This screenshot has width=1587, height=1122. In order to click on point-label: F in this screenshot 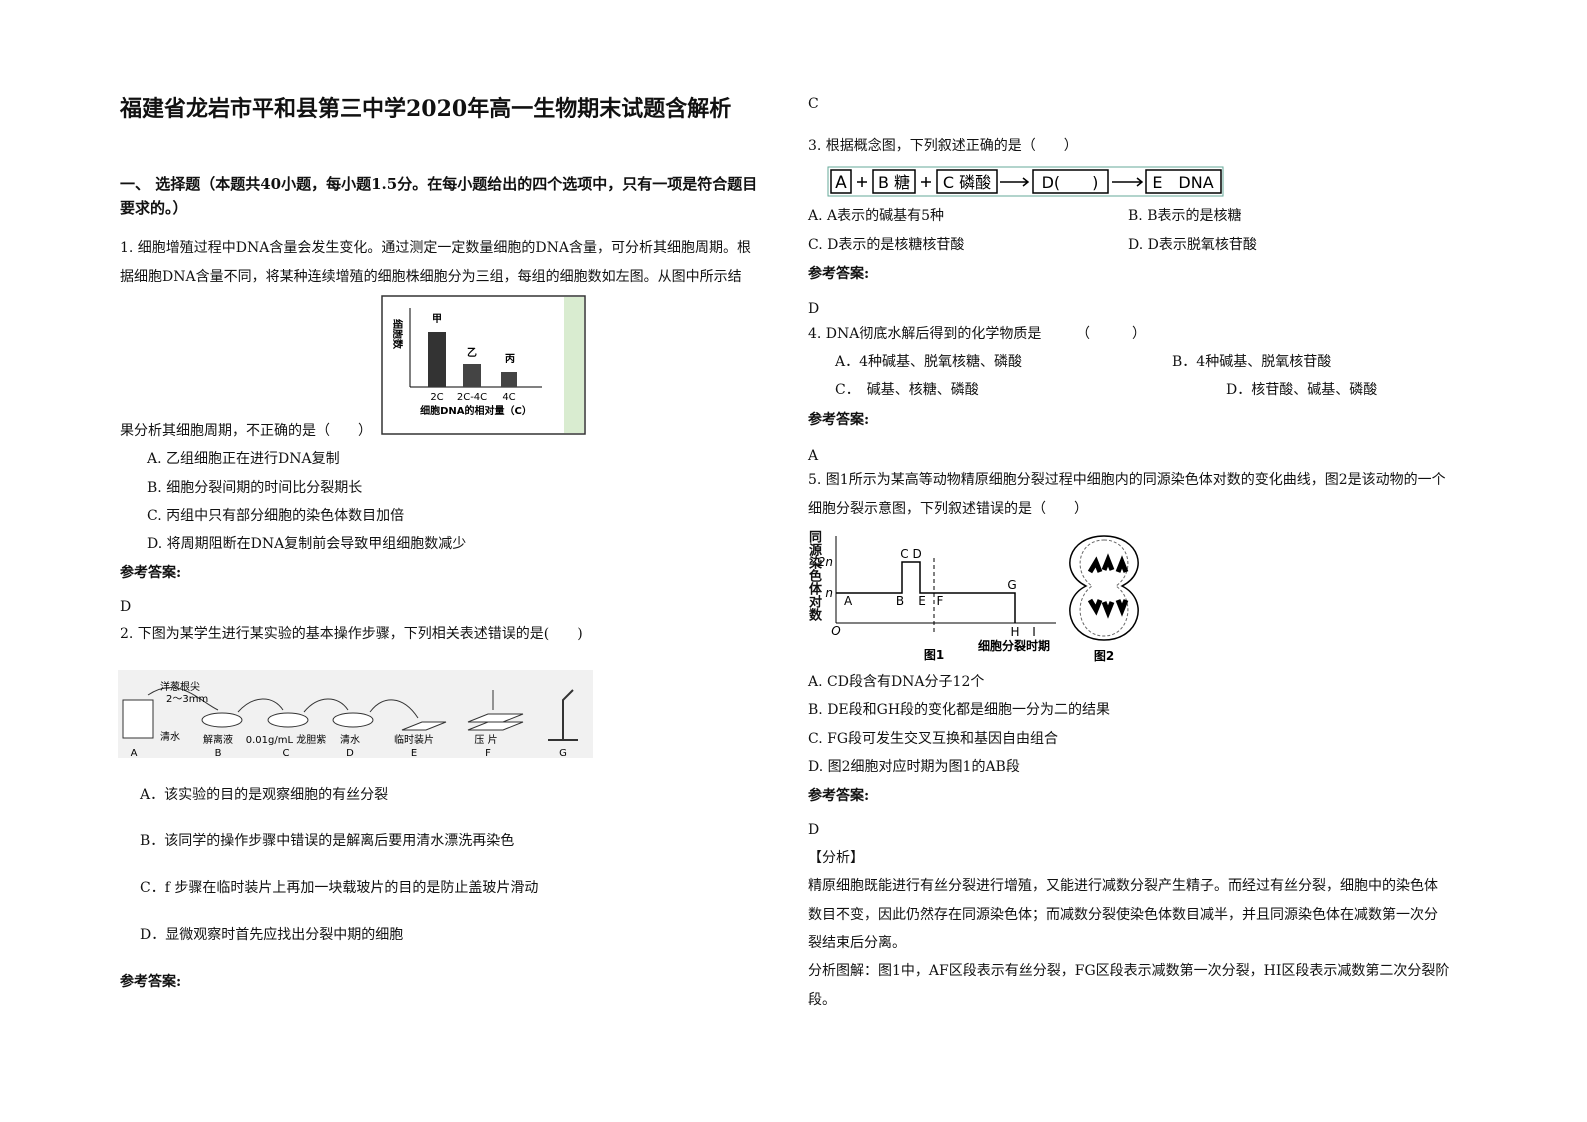, I will do `click(940, 601)`.